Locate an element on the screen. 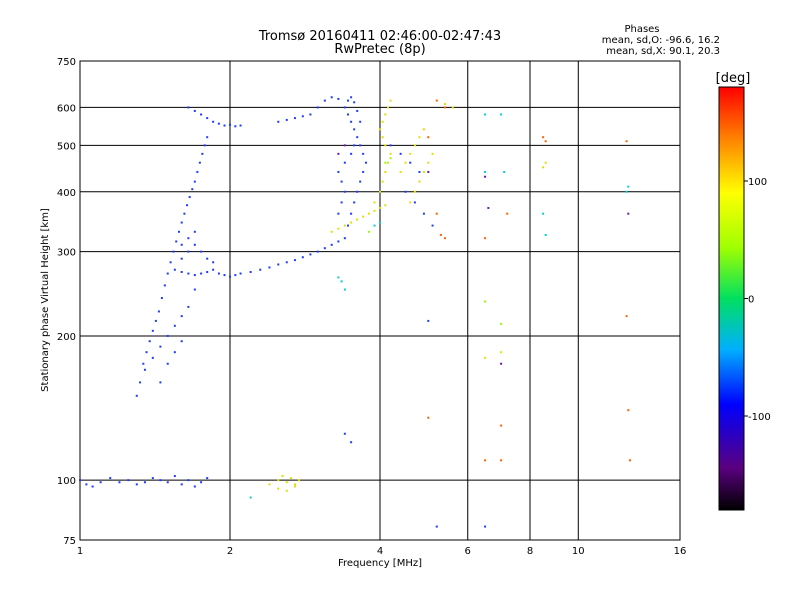 This screenshot has height=600, width=800. x-tick-label: 16 is located at coordinates (680, 551).